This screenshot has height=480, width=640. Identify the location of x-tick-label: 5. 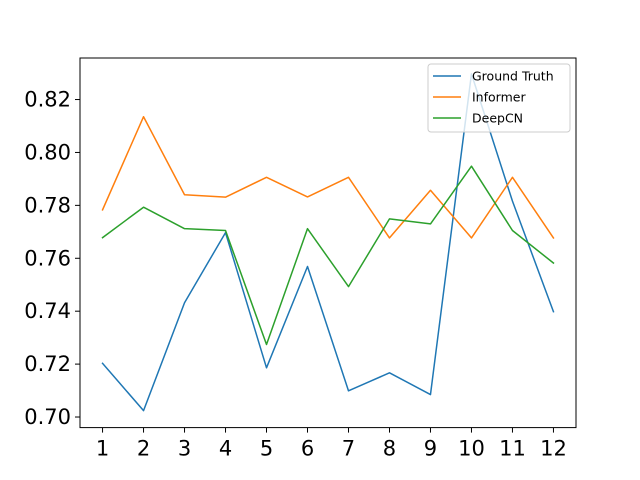
(266, 449).